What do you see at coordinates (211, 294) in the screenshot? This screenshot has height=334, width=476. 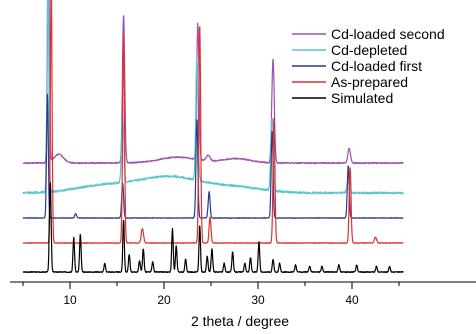 I see `x-axis-ticks: 10 20 30 40` at bounding box center [211, 294].